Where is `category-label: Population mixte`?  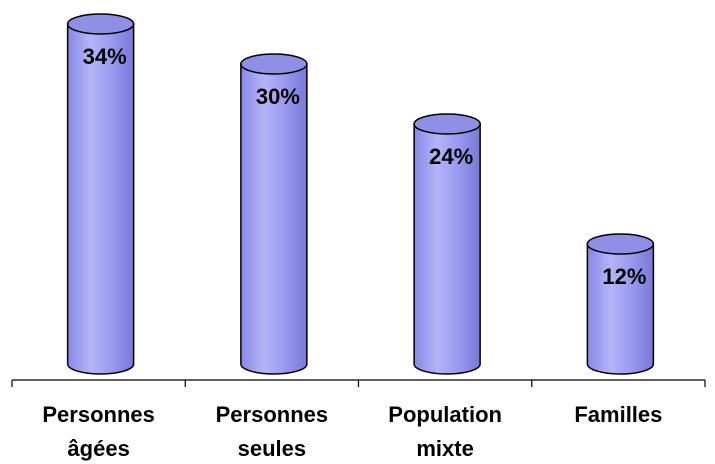
category-label: Population mixte is located at coordinates (445, 431).